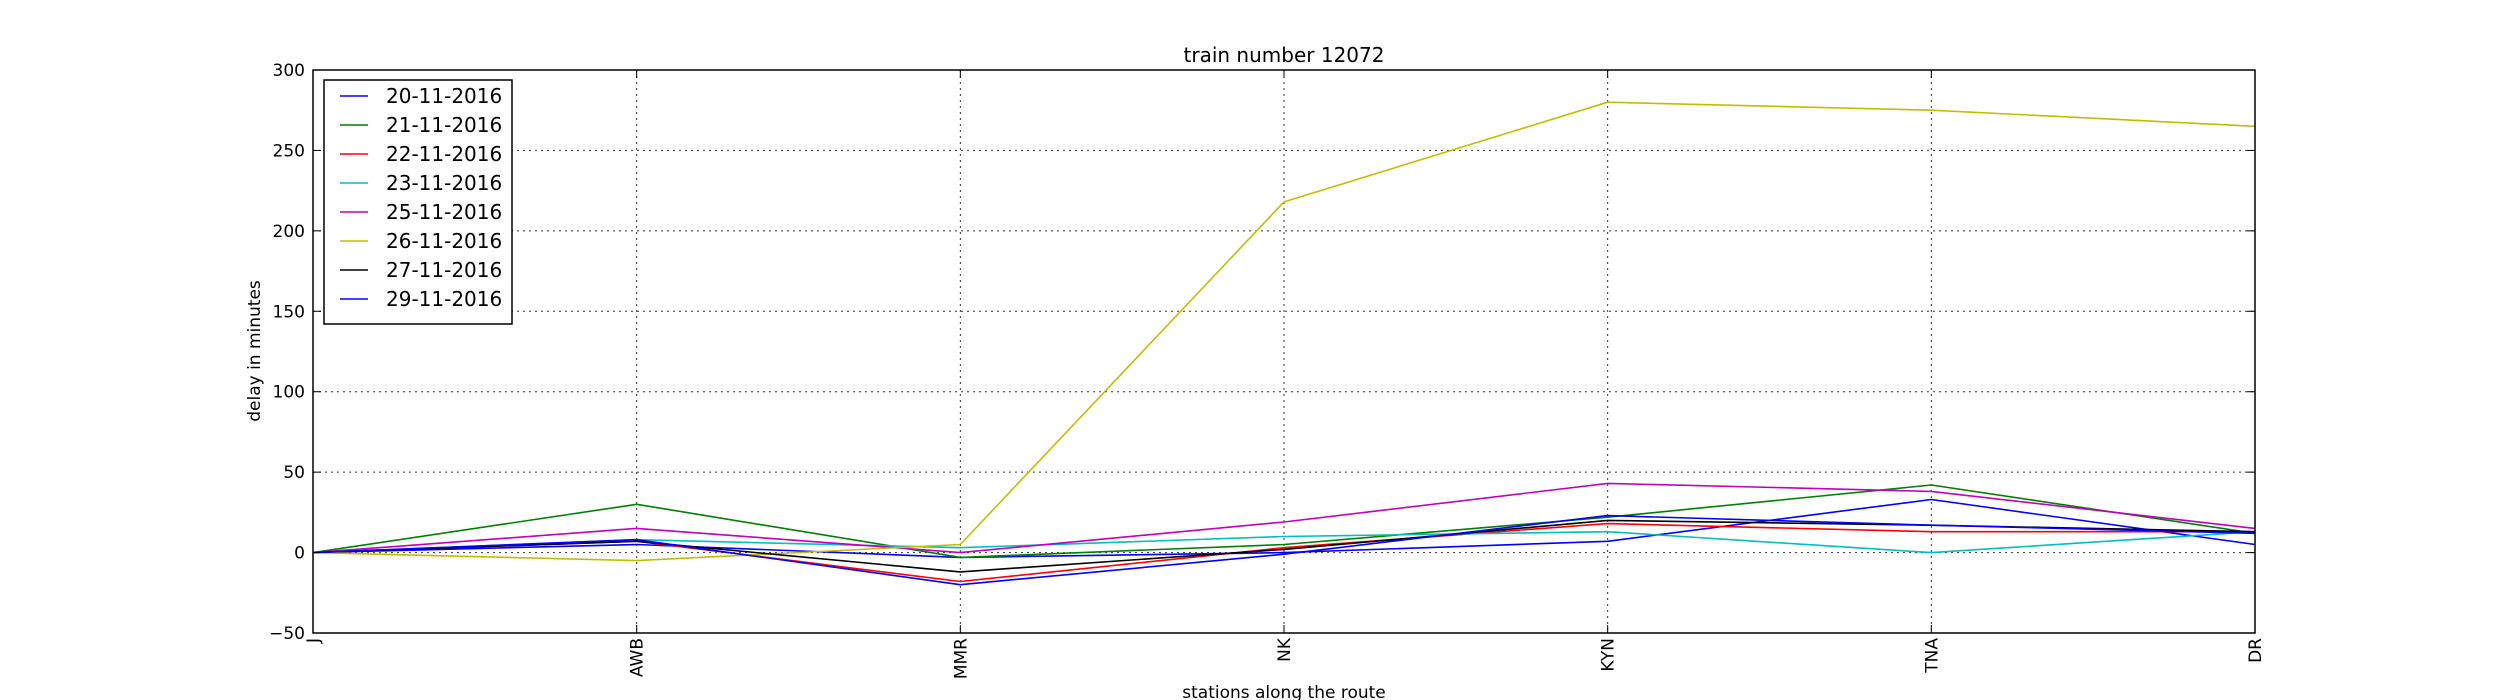  I want to click on legend-box, so click(418, 202).